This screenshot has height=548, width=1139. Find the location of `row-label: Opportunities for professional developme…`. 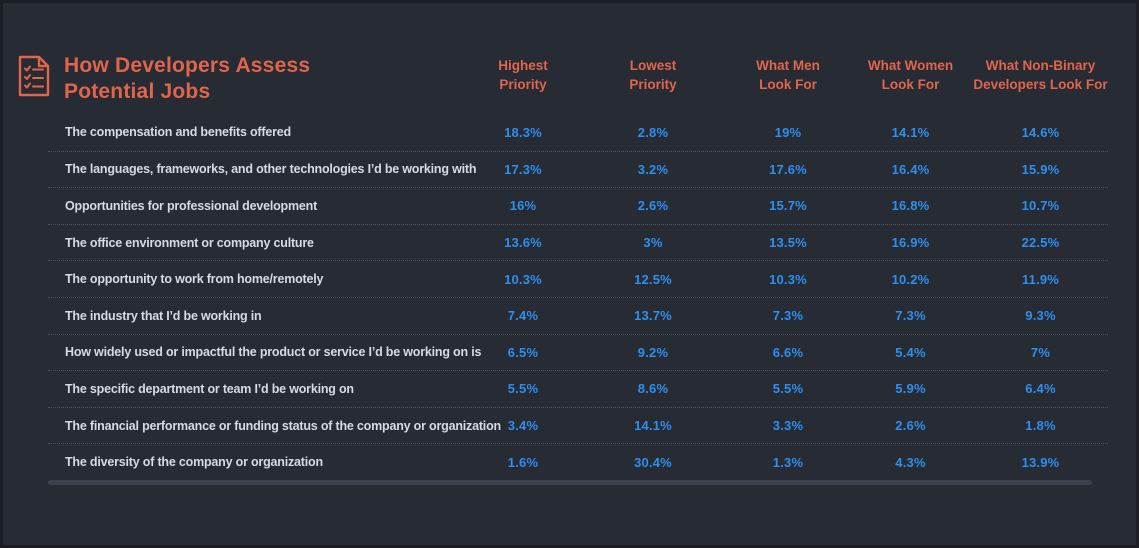

row-label: Opportunities for professional developme… is located at coordinates (191, 205).